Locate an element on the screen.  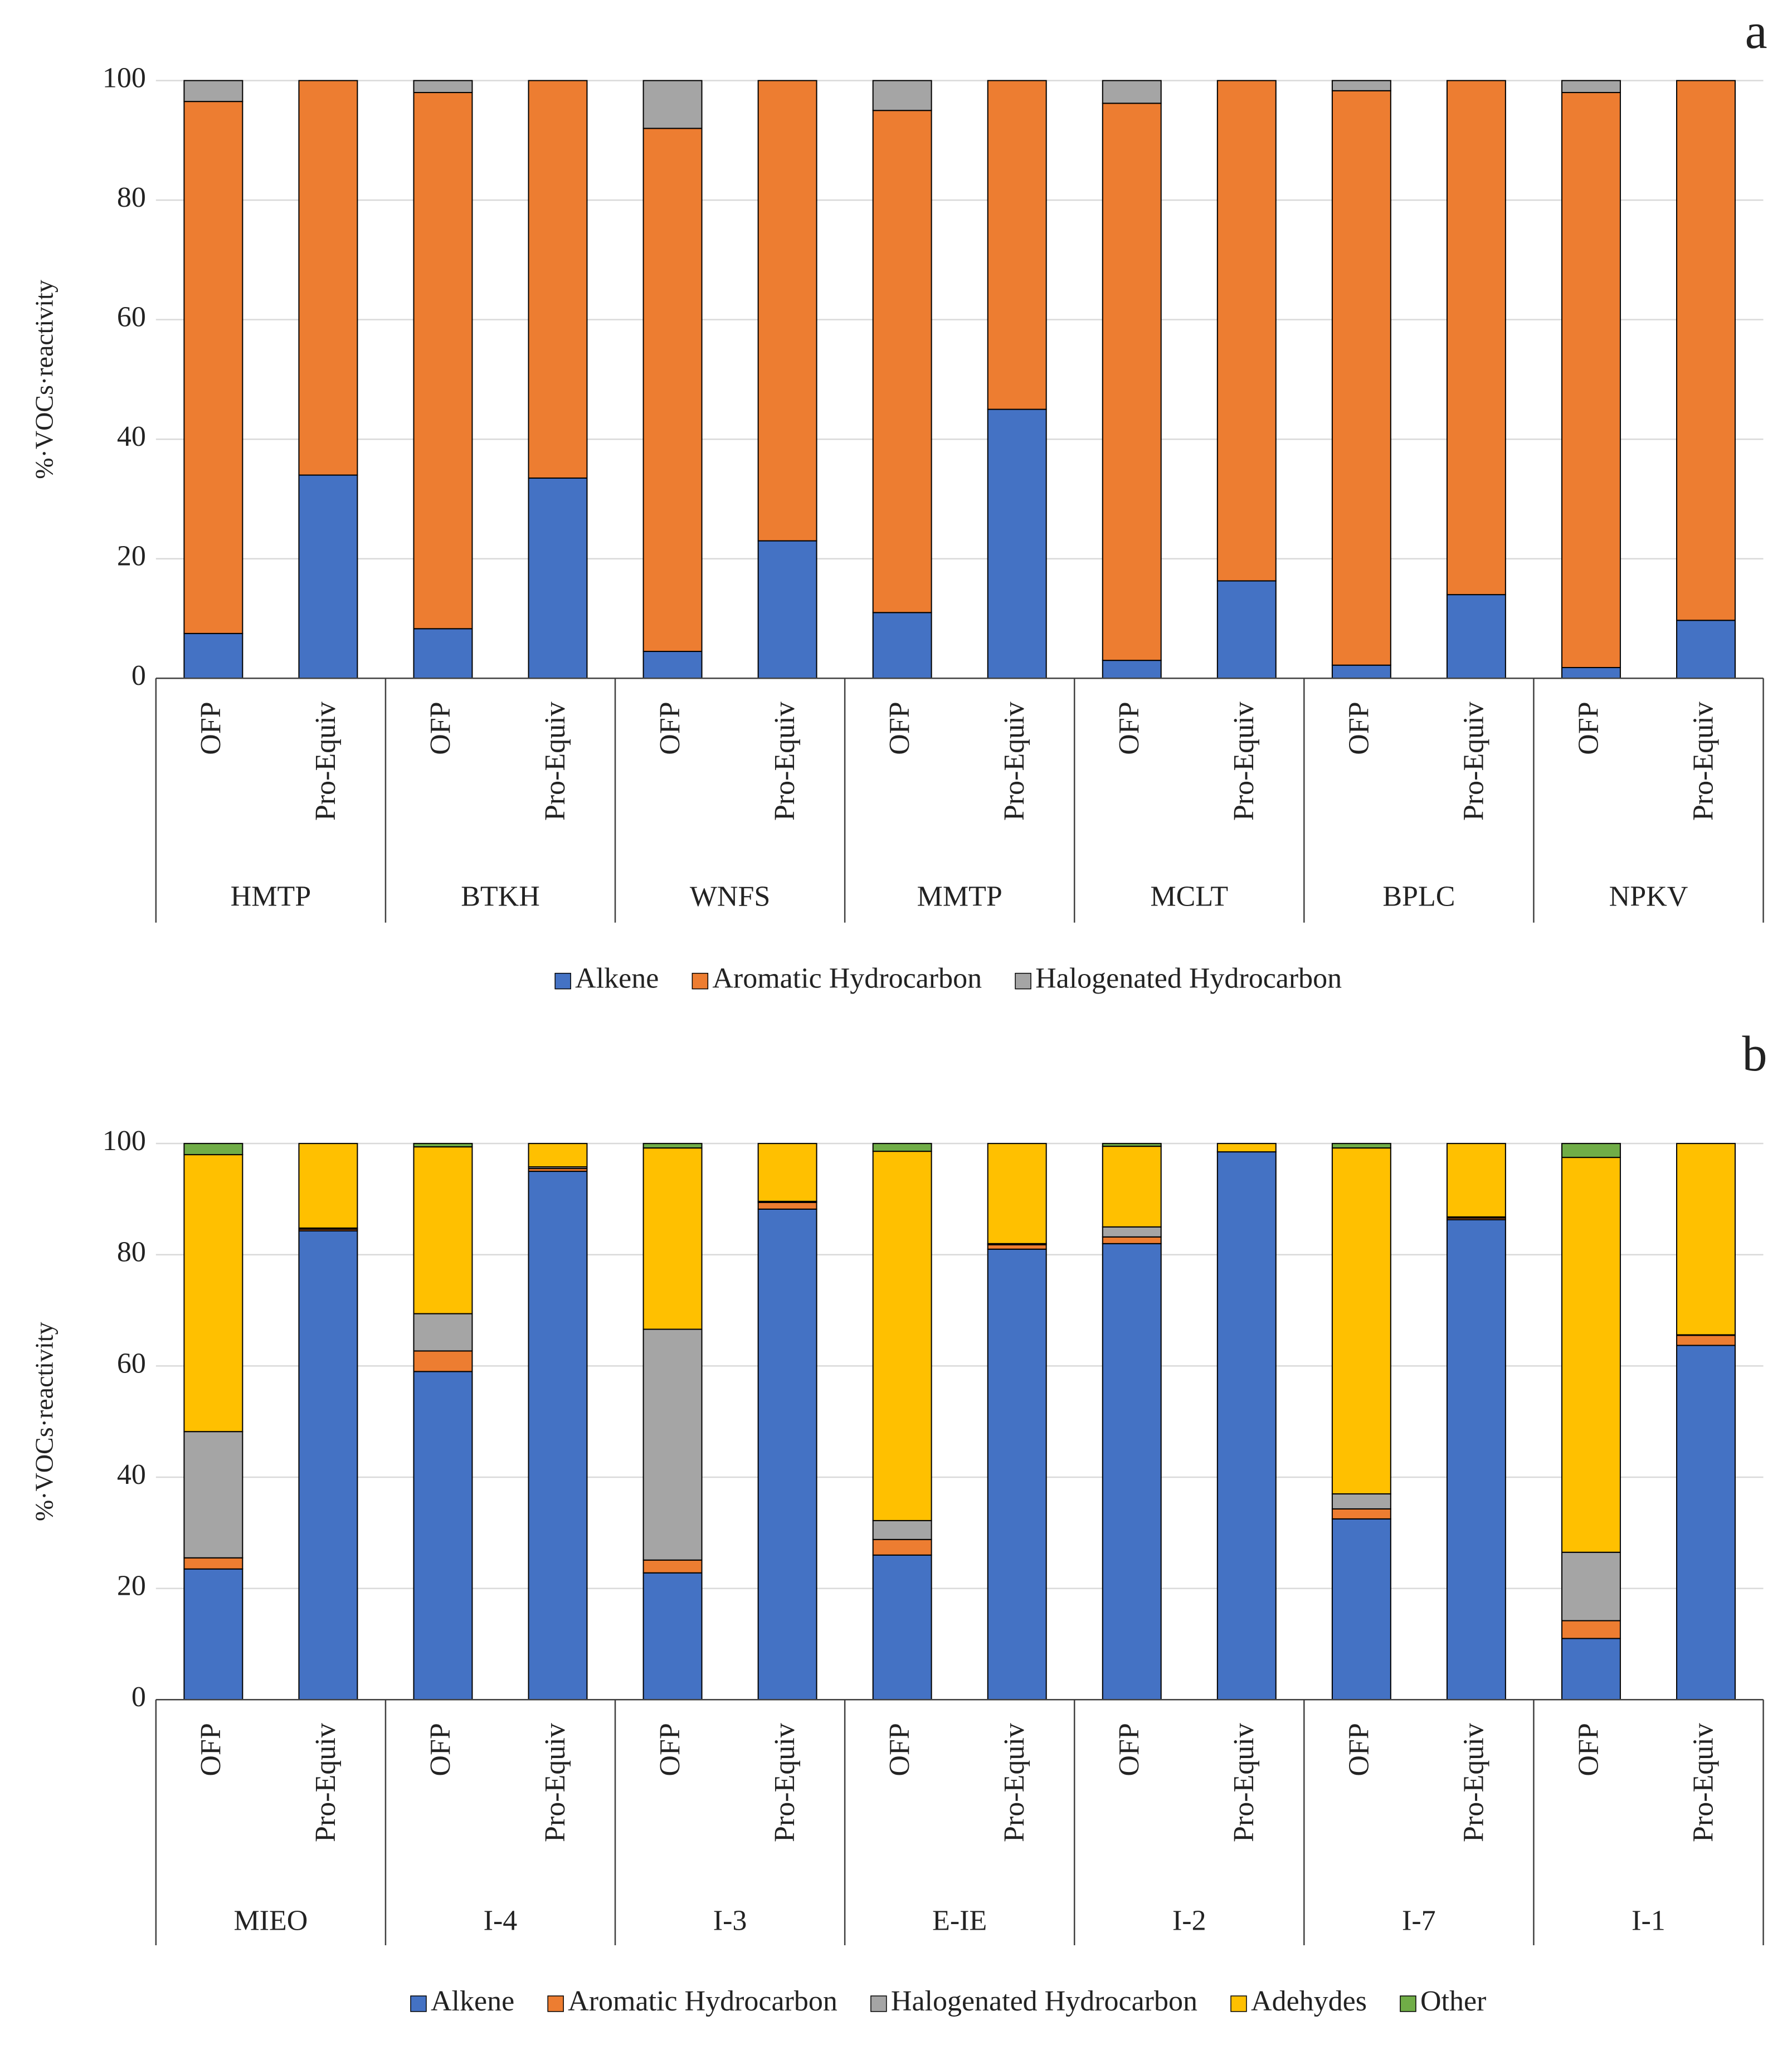
group-label: I-1 is located at coordinates (1649, 1920).